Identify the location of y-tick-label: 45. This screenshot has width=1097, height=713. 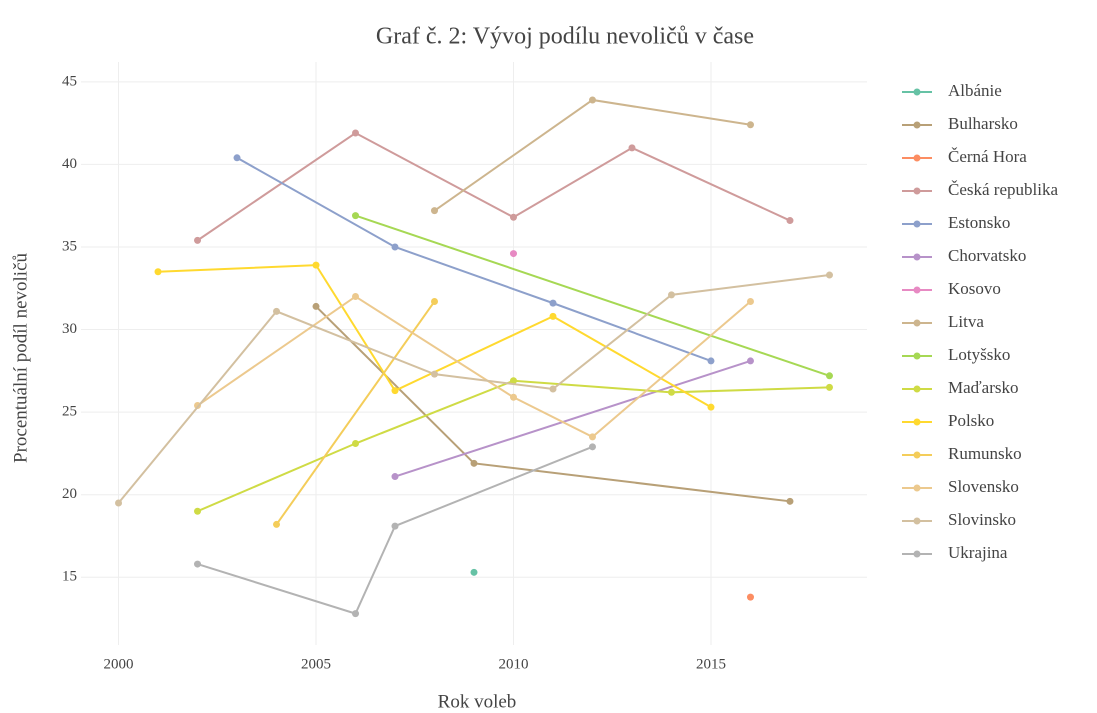
(69, 81).